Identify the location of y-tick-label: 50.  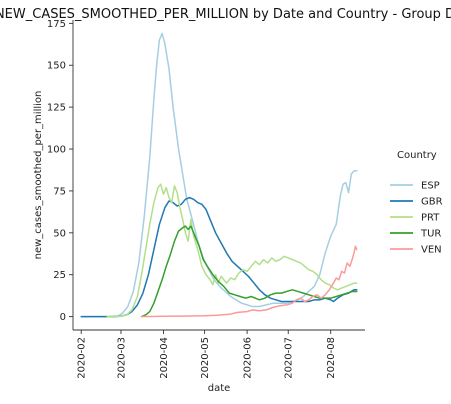
(59, 233).